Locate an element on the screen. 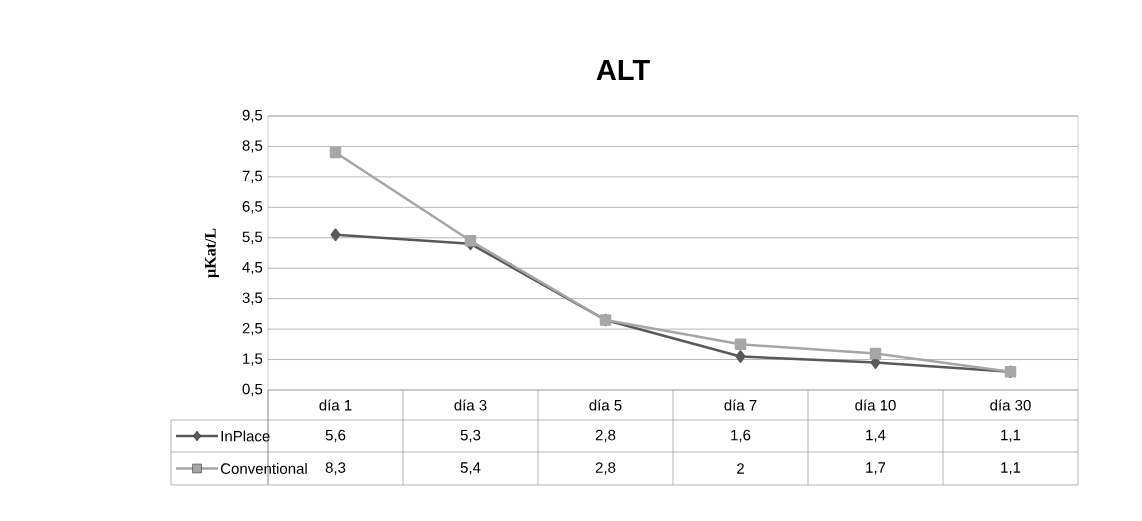 The image size is (1142, 521). y-tick-label: 6,5 is located at coordinates (252, 207).